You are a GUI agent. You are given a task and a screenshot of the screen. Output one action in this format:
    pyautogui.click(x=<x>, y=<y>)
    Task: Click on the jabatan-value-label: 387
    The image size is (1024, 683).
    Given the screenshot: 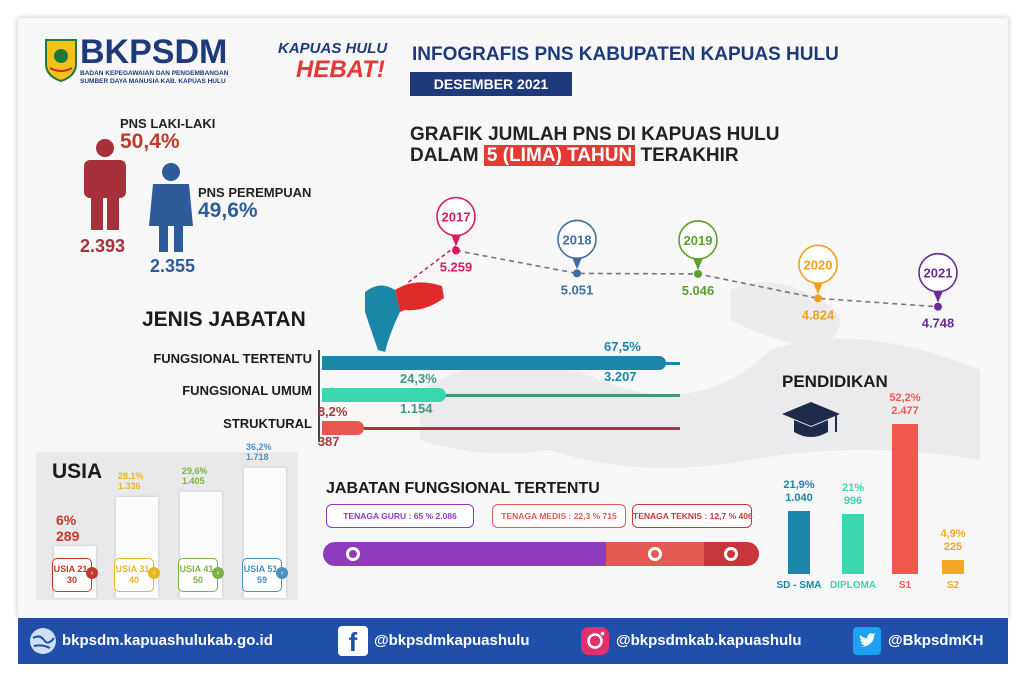 What is the action you would take?
    pyautogui.click(x=328, y=441)
    